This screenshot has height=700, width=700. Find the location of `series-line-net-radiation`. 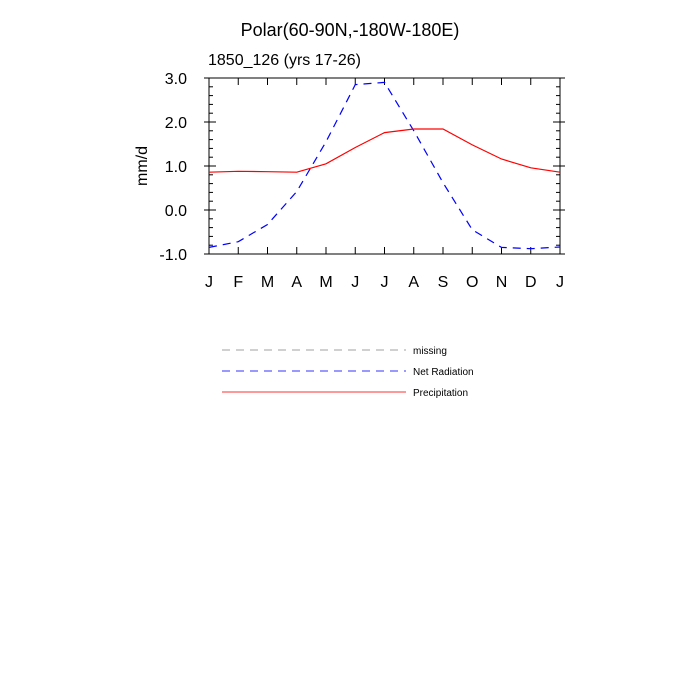

series-line-net-radiation is located at coordinates (384, 165).